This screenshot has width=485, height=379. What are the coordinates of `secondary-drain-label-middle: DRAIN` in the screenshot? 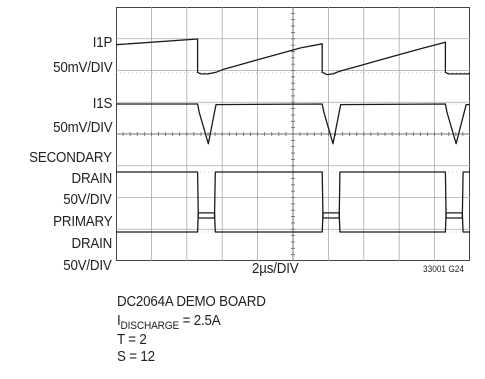 It's located at (91, 179).